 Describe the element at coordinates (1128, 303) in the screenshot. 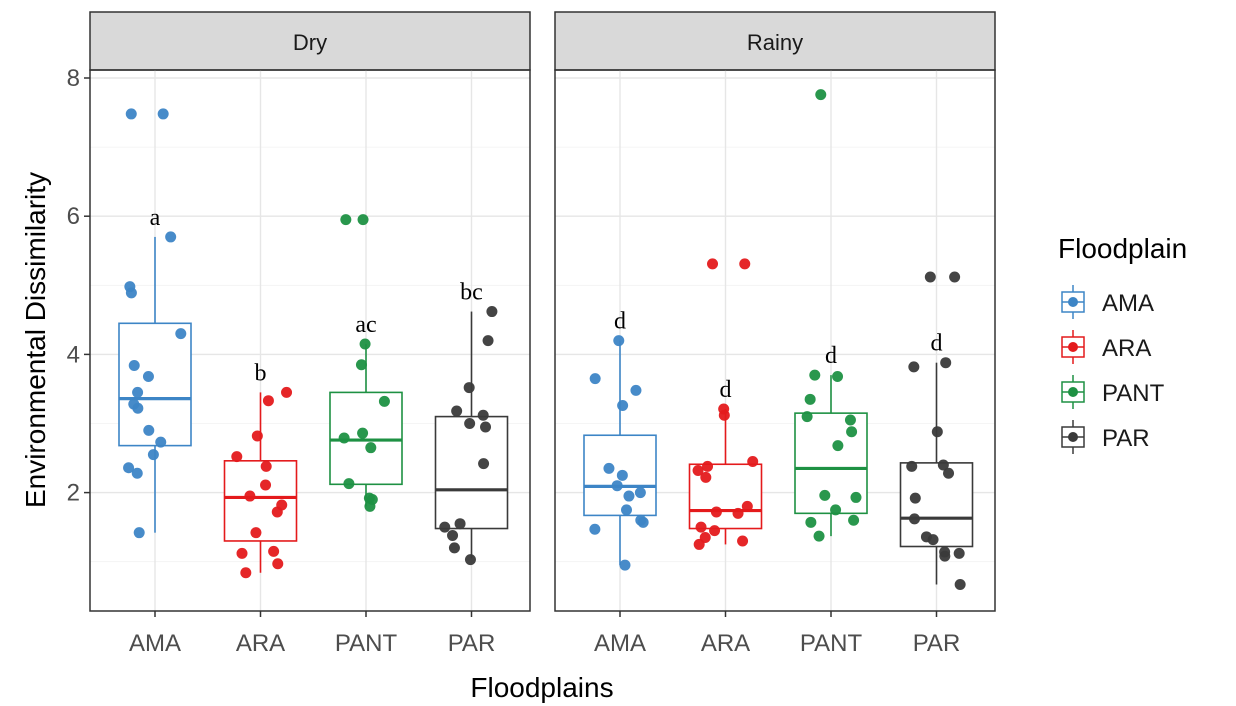

I see `legend-label: AMA` at that location.